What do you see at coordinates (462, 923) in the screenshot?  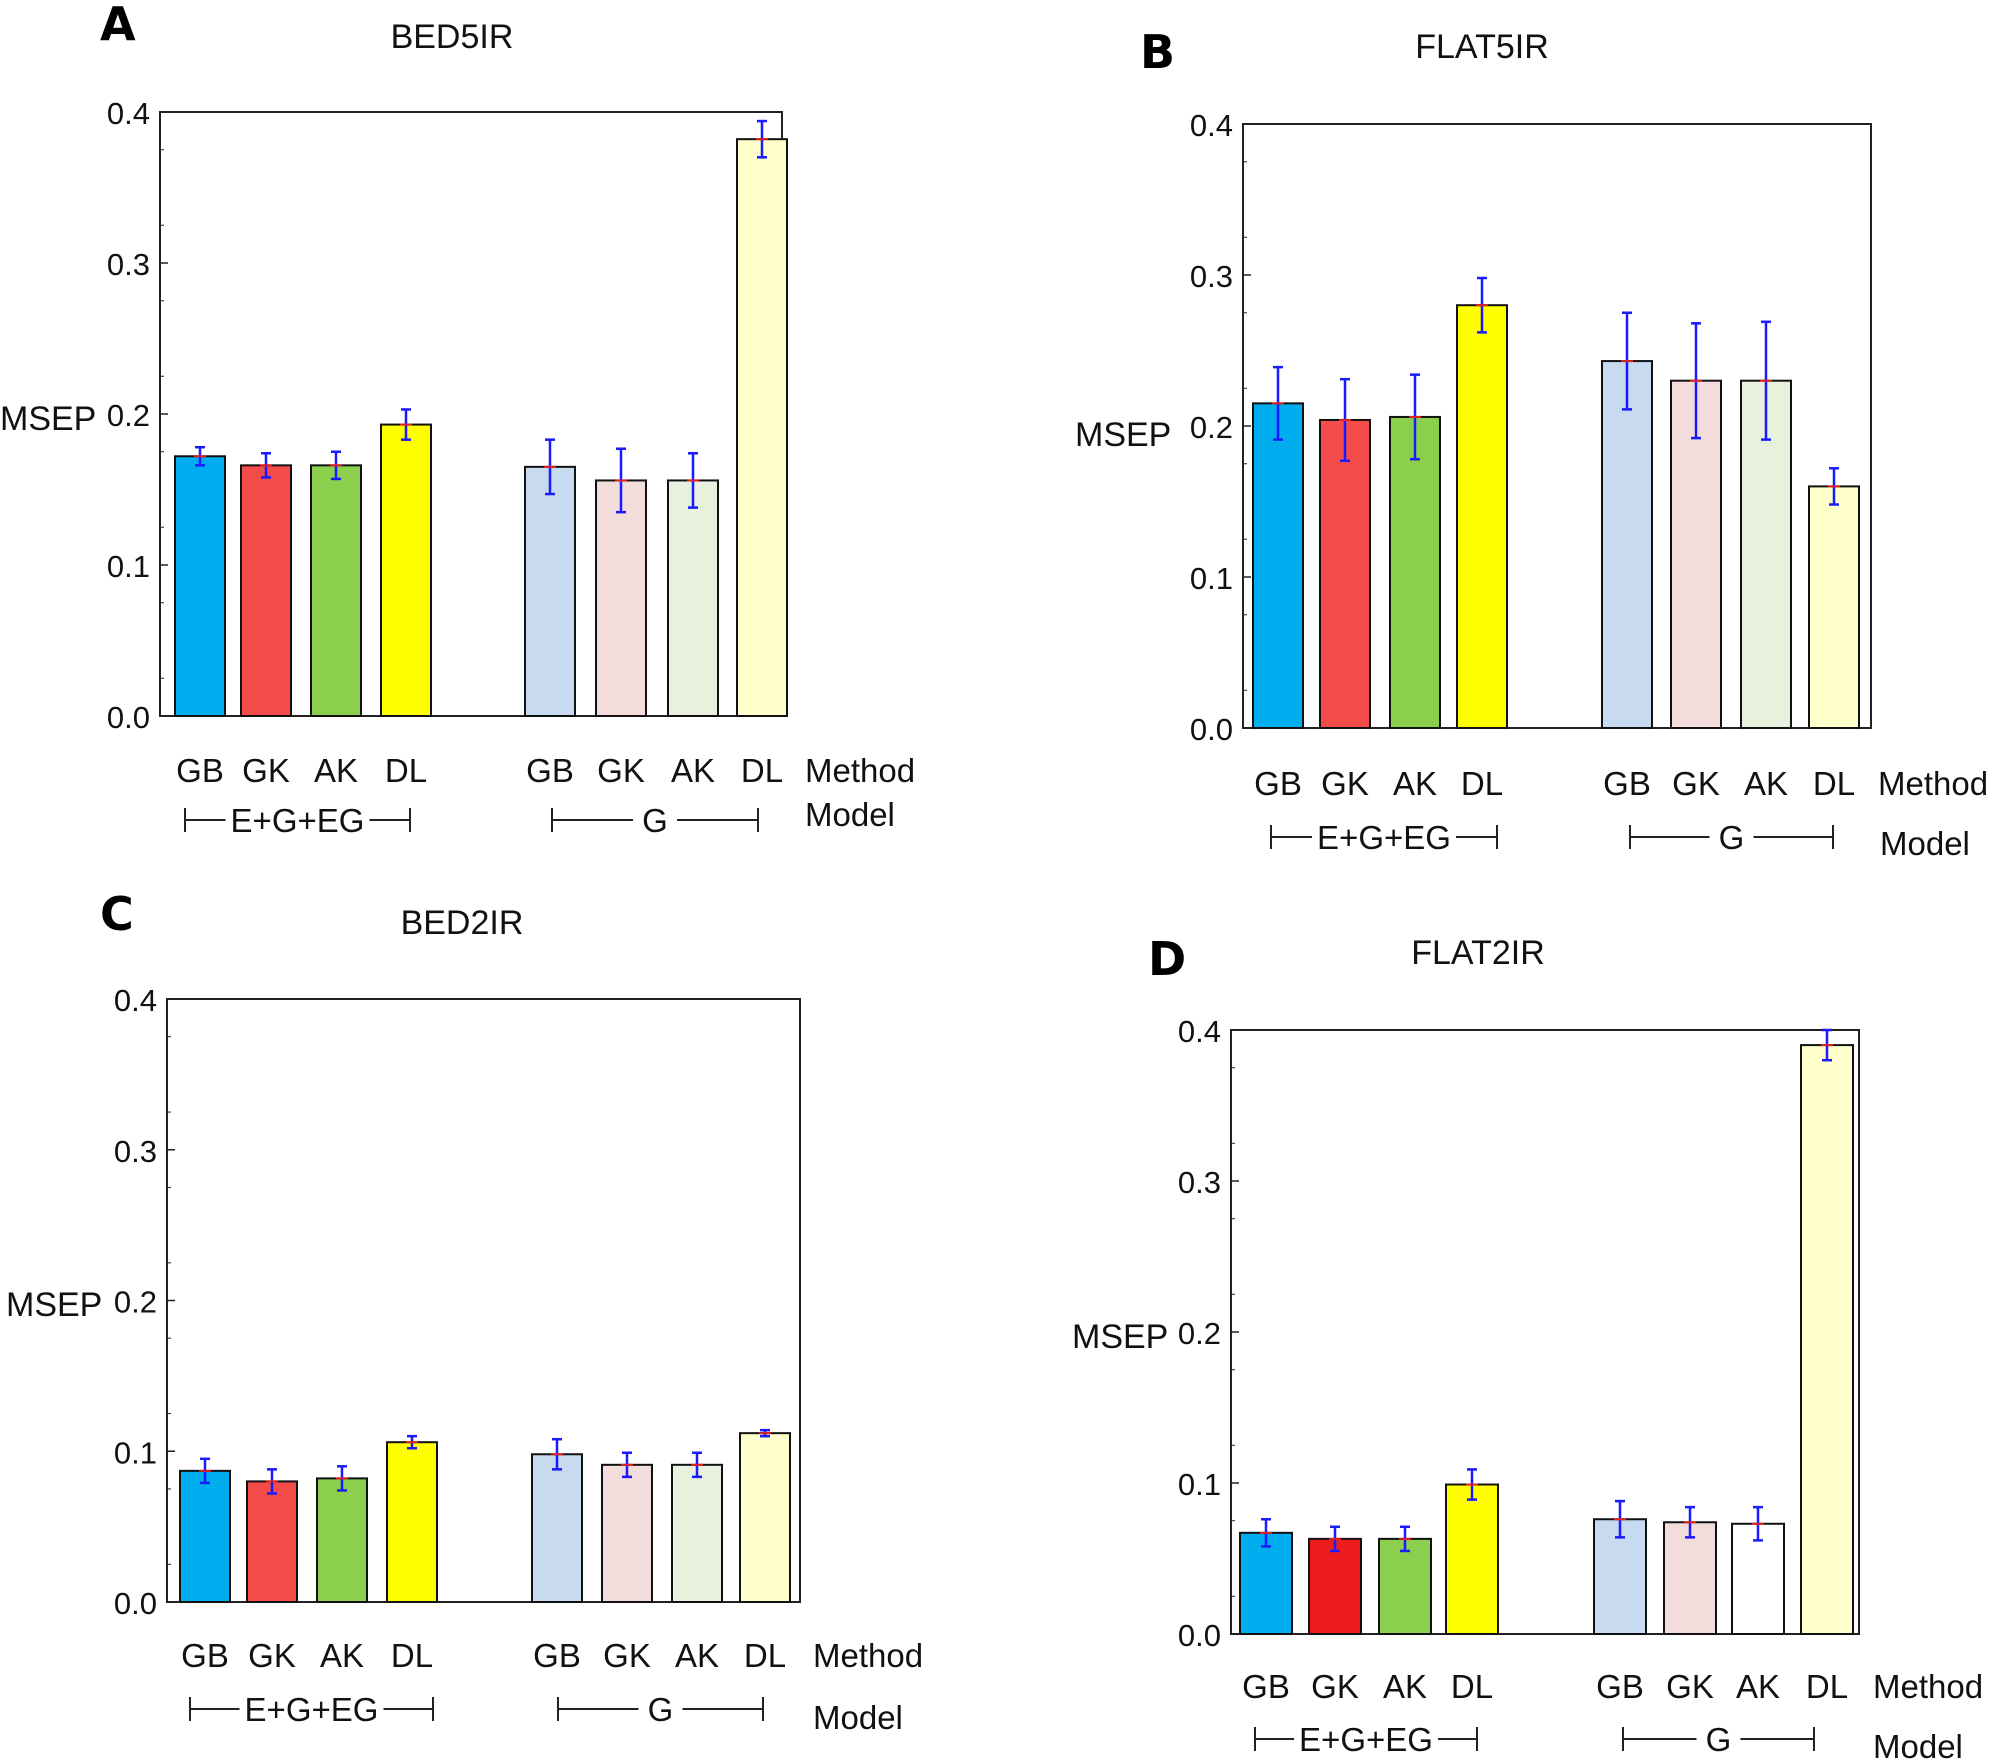 I see `chart-title: BED2IR` at bounding box center [462, 923].